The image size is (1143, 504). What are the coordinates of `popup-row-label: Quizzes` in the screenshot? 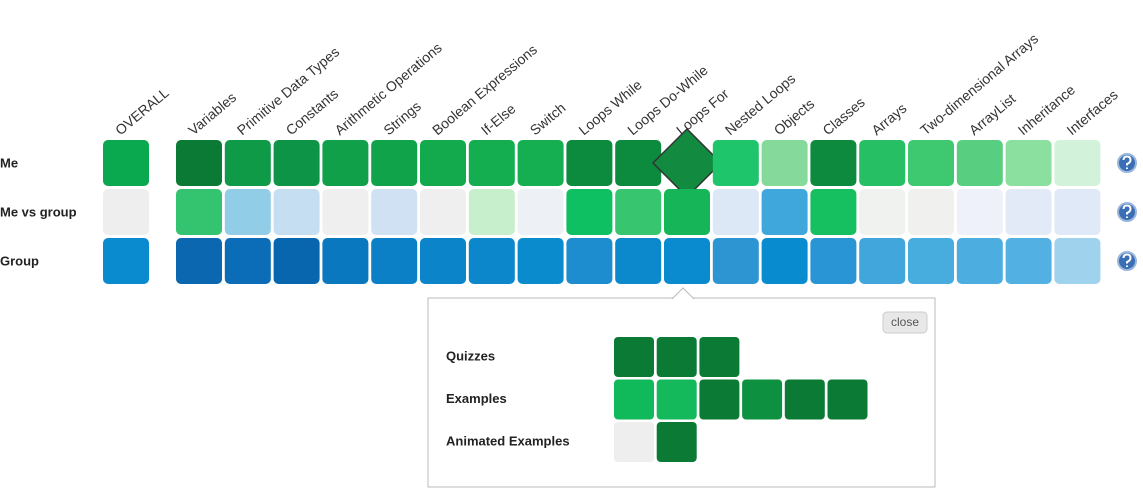 It's located at (470, 355).